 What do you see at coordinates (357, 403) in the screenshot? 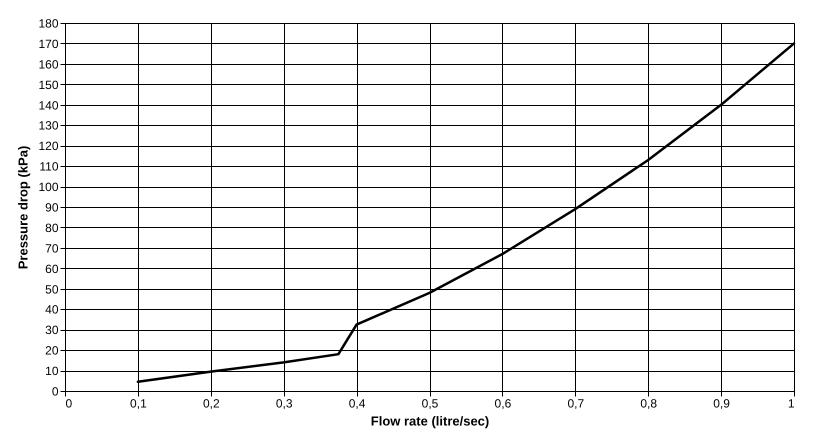
I see `x-tick-label: 0,4` at bounding box center [357, 403].